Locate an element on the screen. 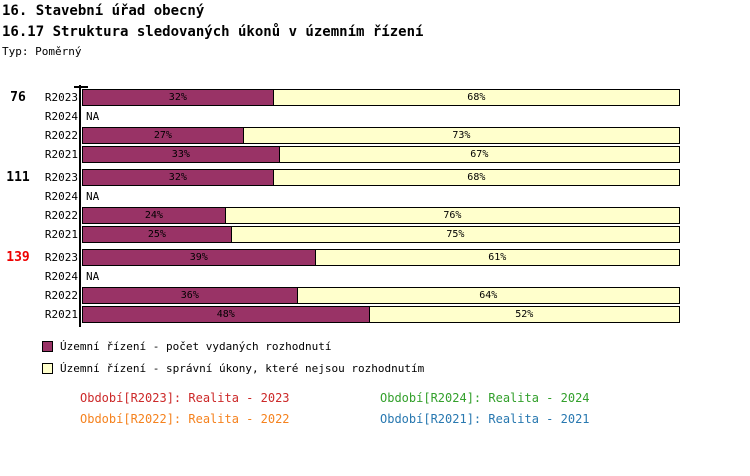 This screenshot has height=476, width=750. bar-segment-spravni-ukony: 76% is located at coordinates (452, 215).